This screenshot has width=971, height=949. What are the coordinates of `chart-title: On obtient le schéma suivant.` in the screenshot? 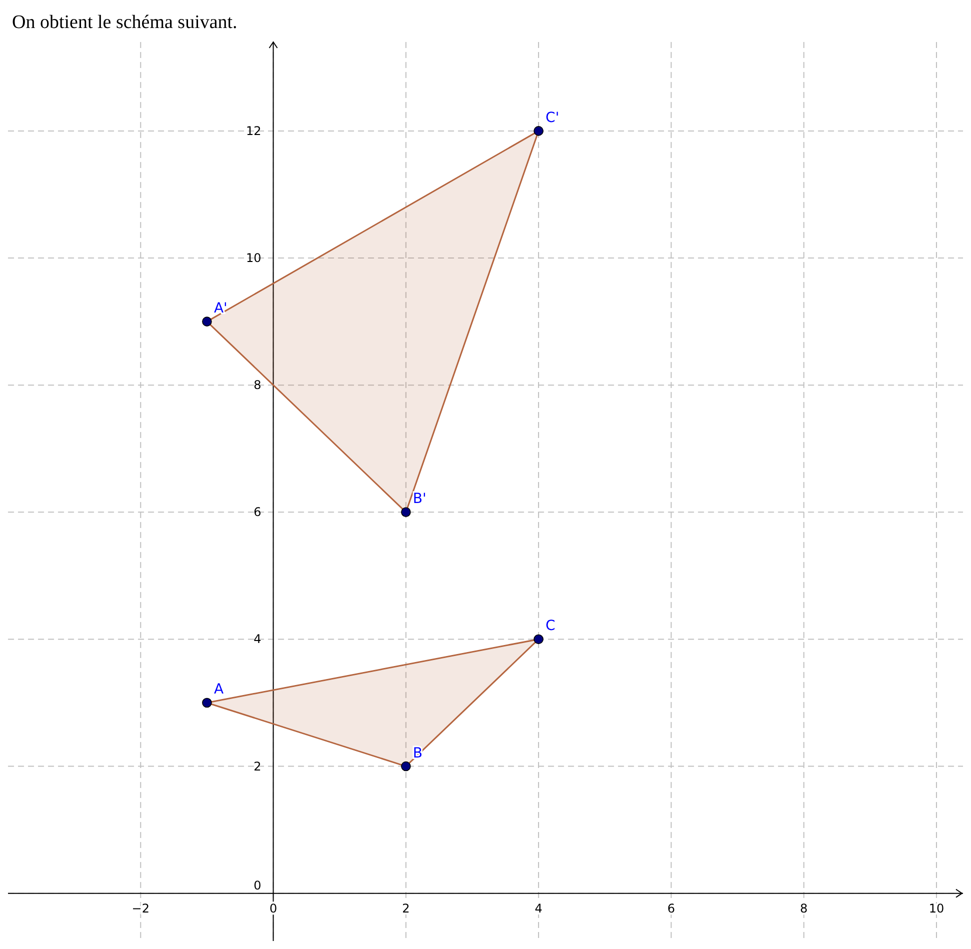 It's located at (125, 22).